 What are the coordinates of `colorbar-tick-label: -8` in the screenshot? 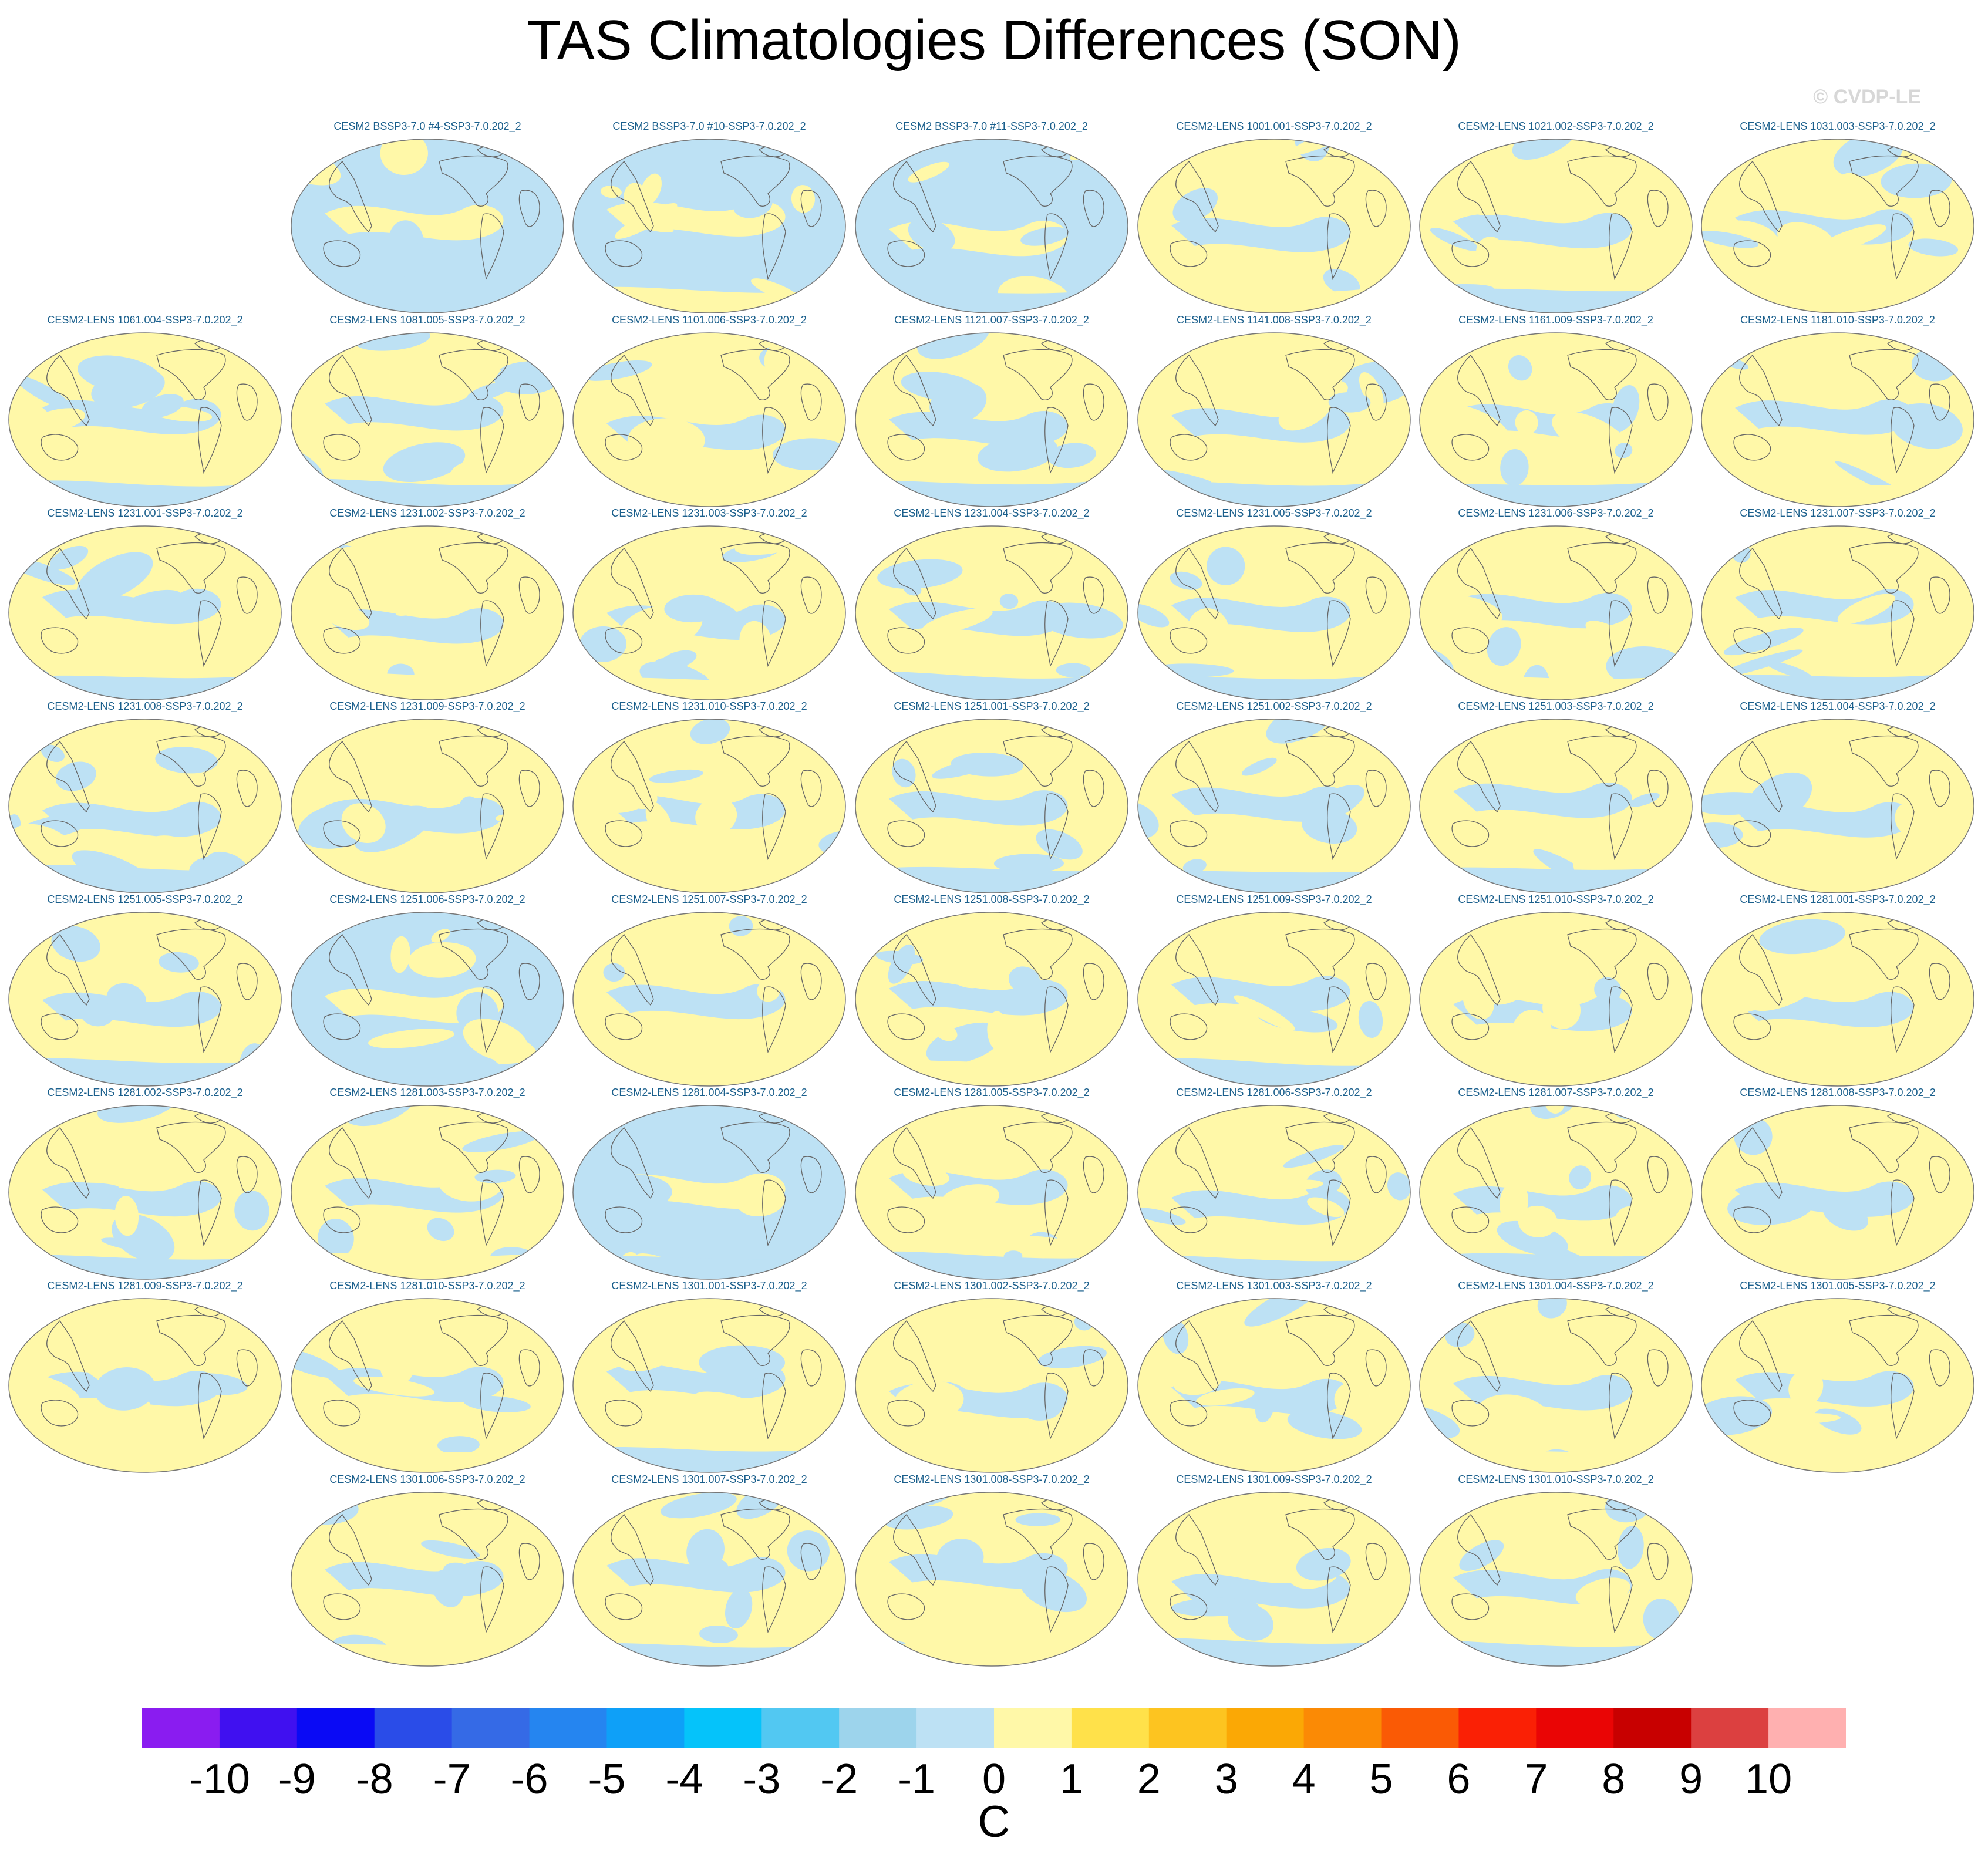 It's located at (374, 1780).